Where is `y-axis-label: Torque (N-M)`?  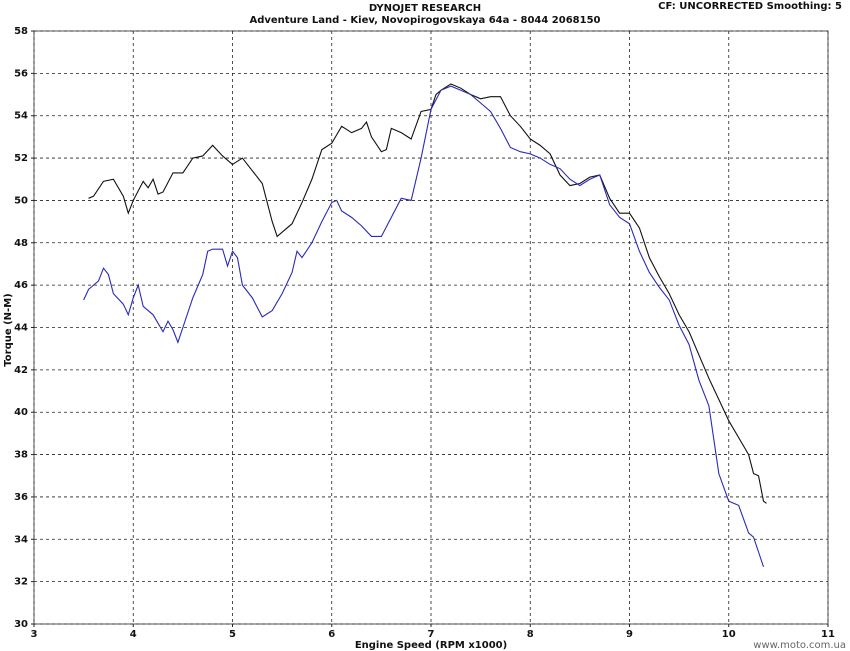
y-axis-label: Torque (N-M) is located at coordinates (8, 329).